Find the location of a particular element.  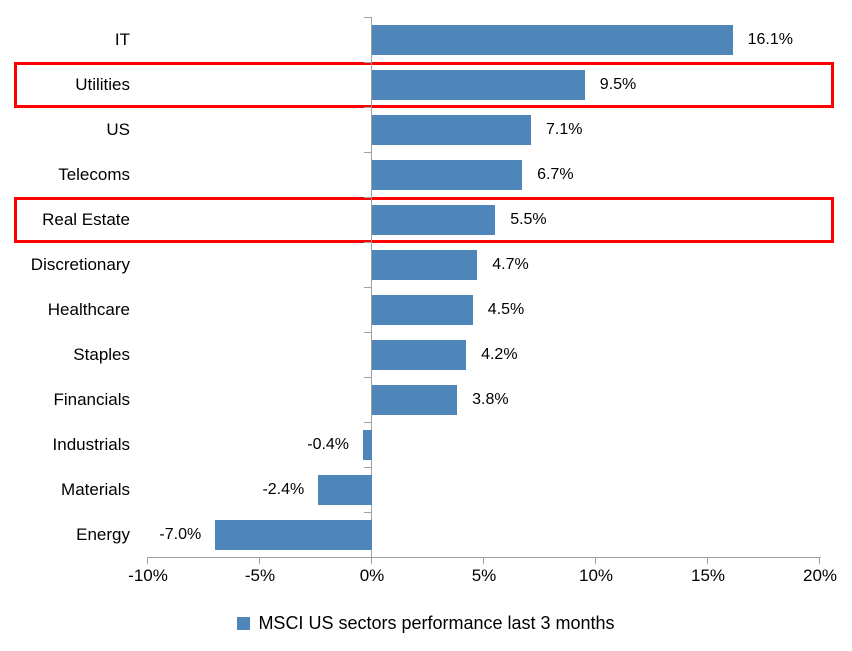

x-axis-tick-label: -10% is located at coordinates (148, 575).